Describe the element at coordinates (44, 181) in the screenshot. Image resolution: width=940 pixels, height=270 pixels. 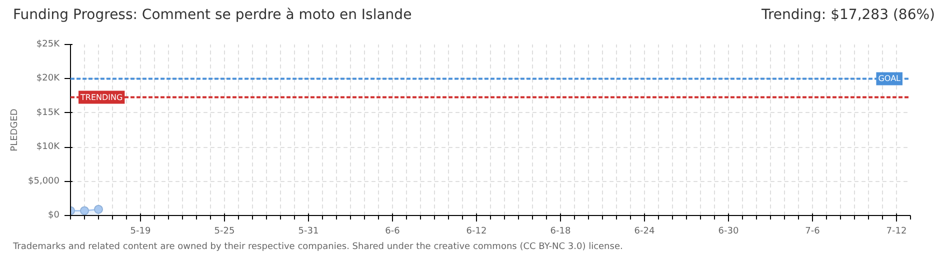
I see `y-tick-label: $5,000` at that location.